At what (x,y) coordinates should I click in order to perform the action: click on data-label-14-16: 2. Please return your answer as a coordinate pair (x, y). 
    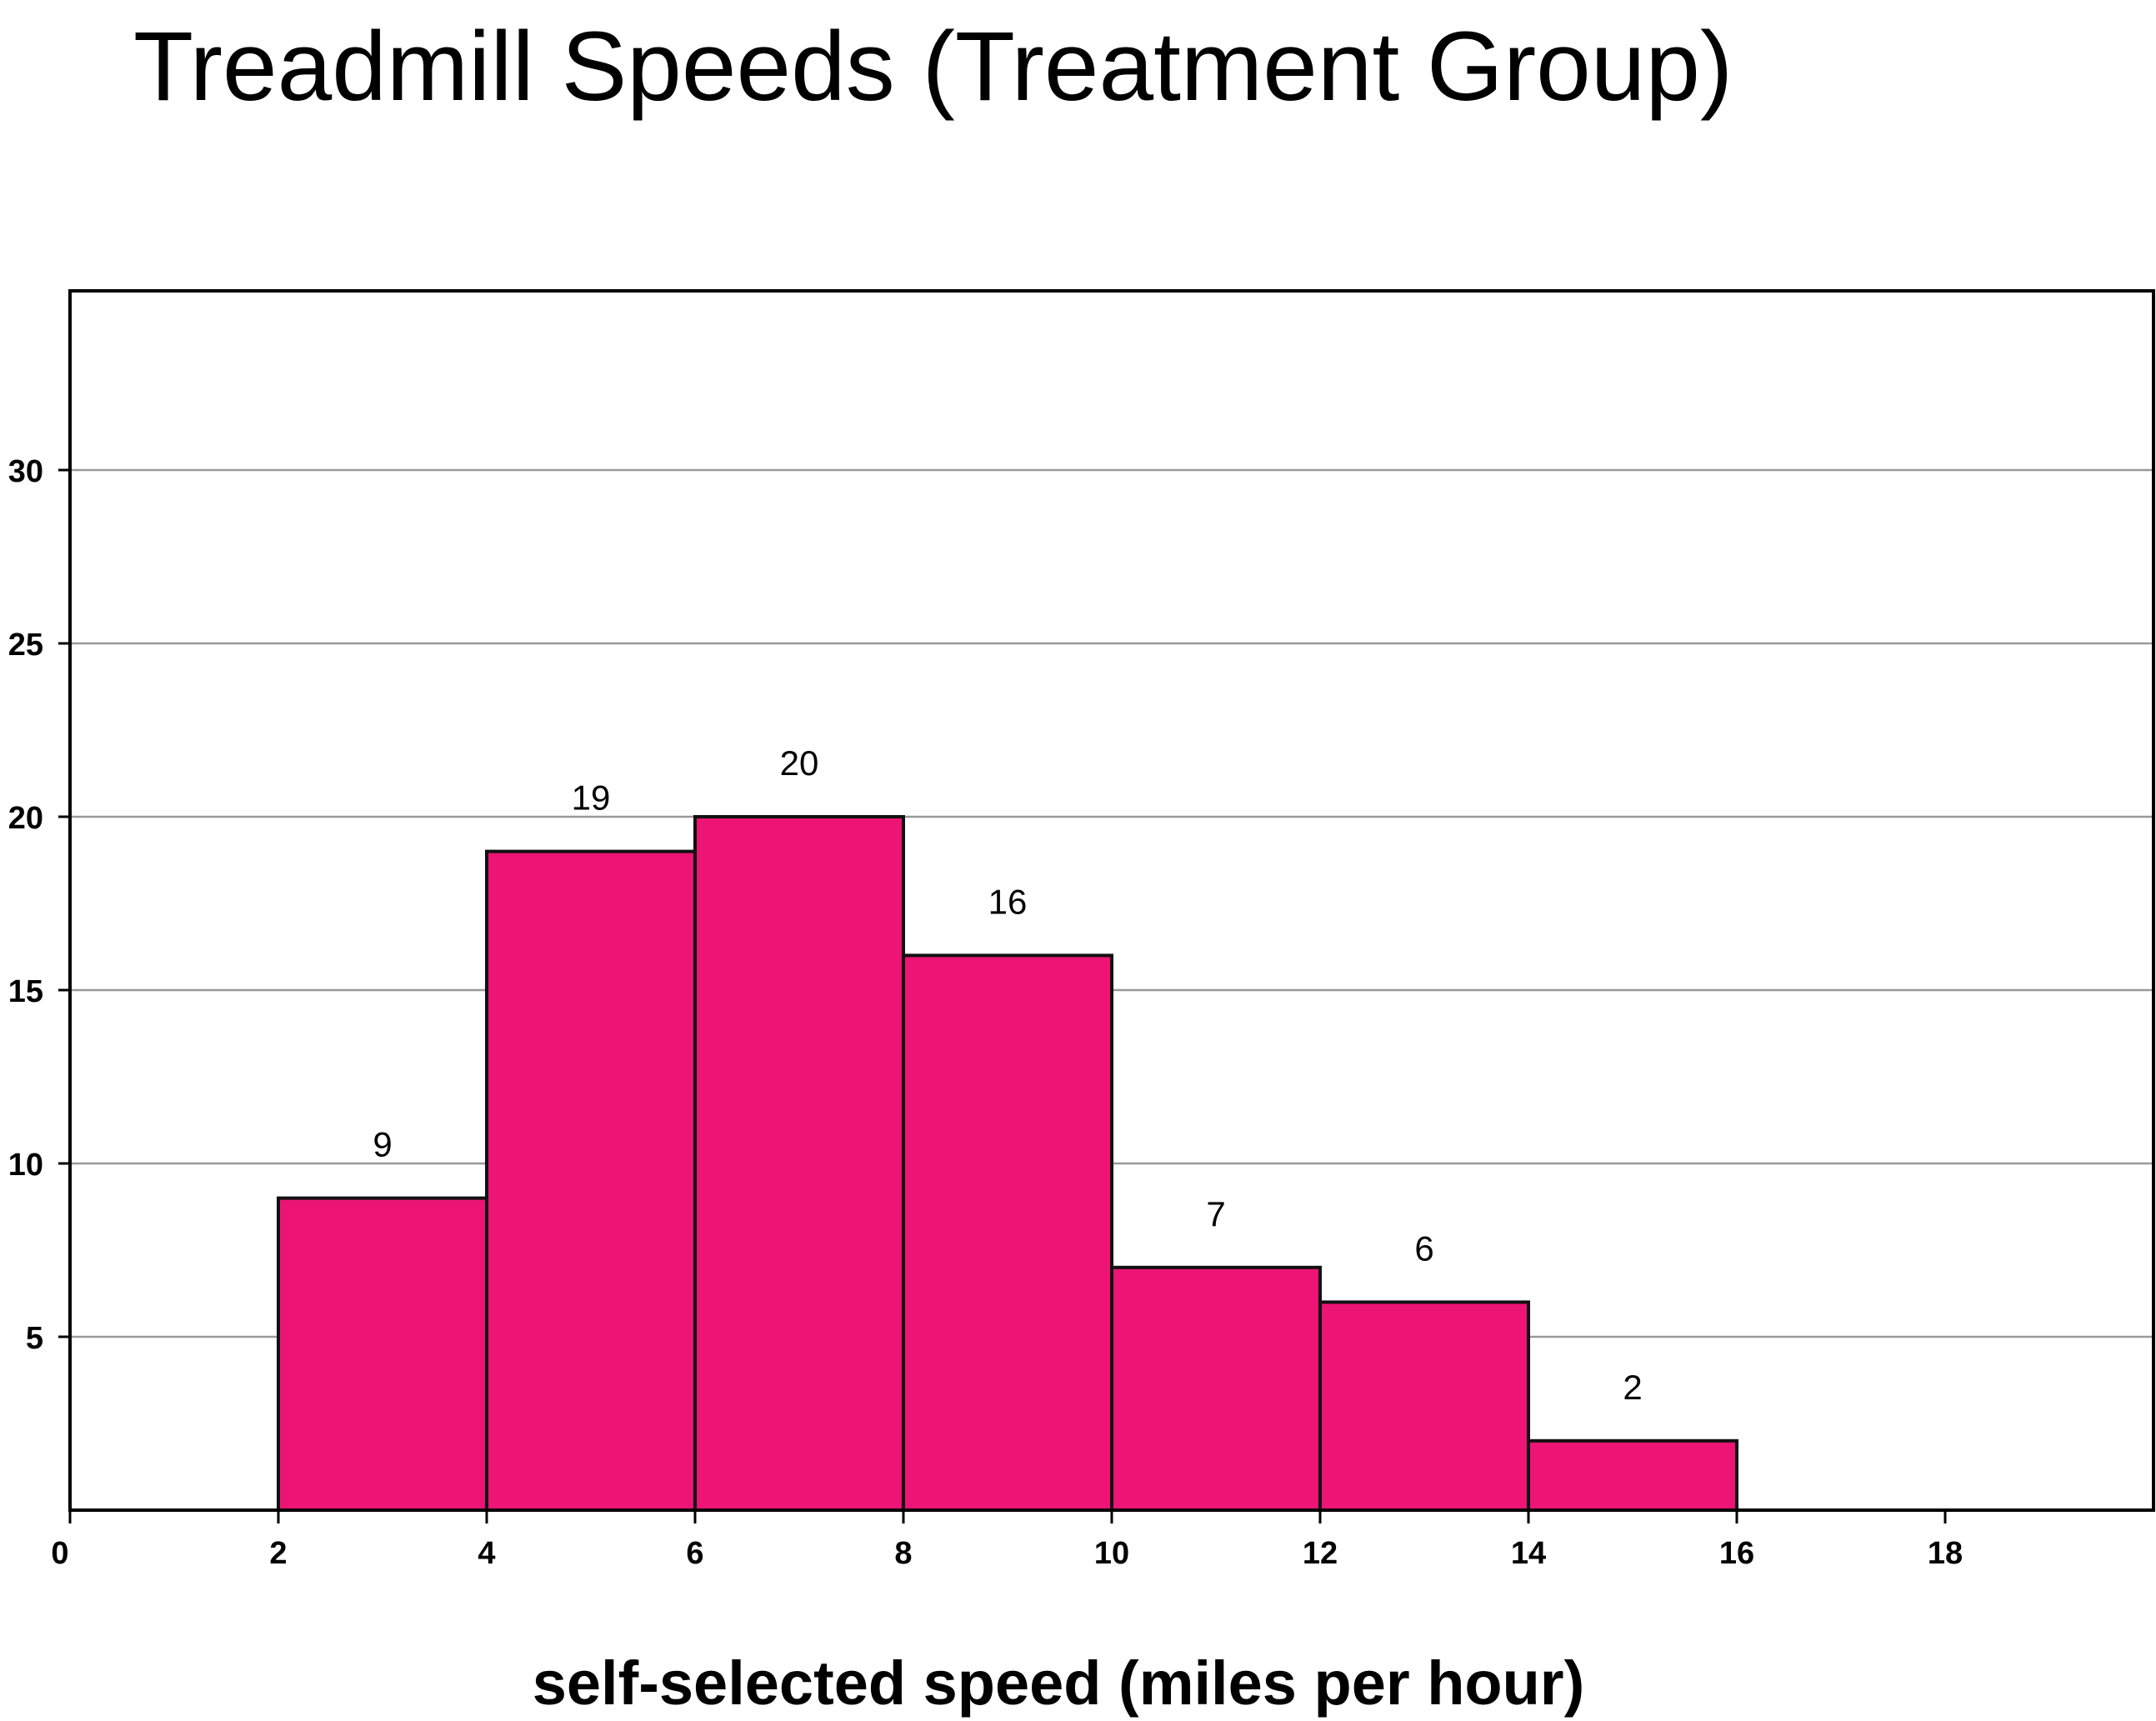
    Looking at the image, I should click on (1632, 1387).